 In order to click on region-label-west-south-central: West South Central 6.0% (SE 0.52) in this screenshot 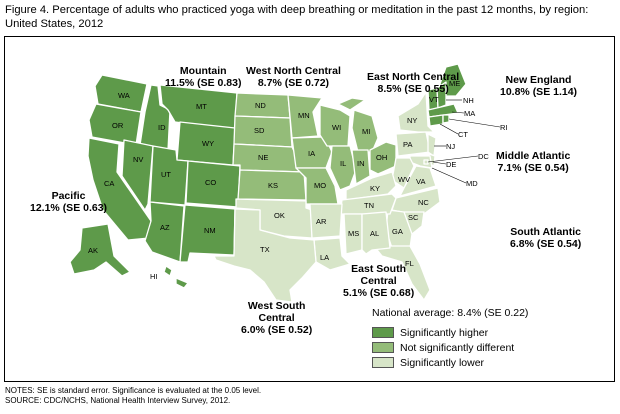, I will do `click(276, 318)`.